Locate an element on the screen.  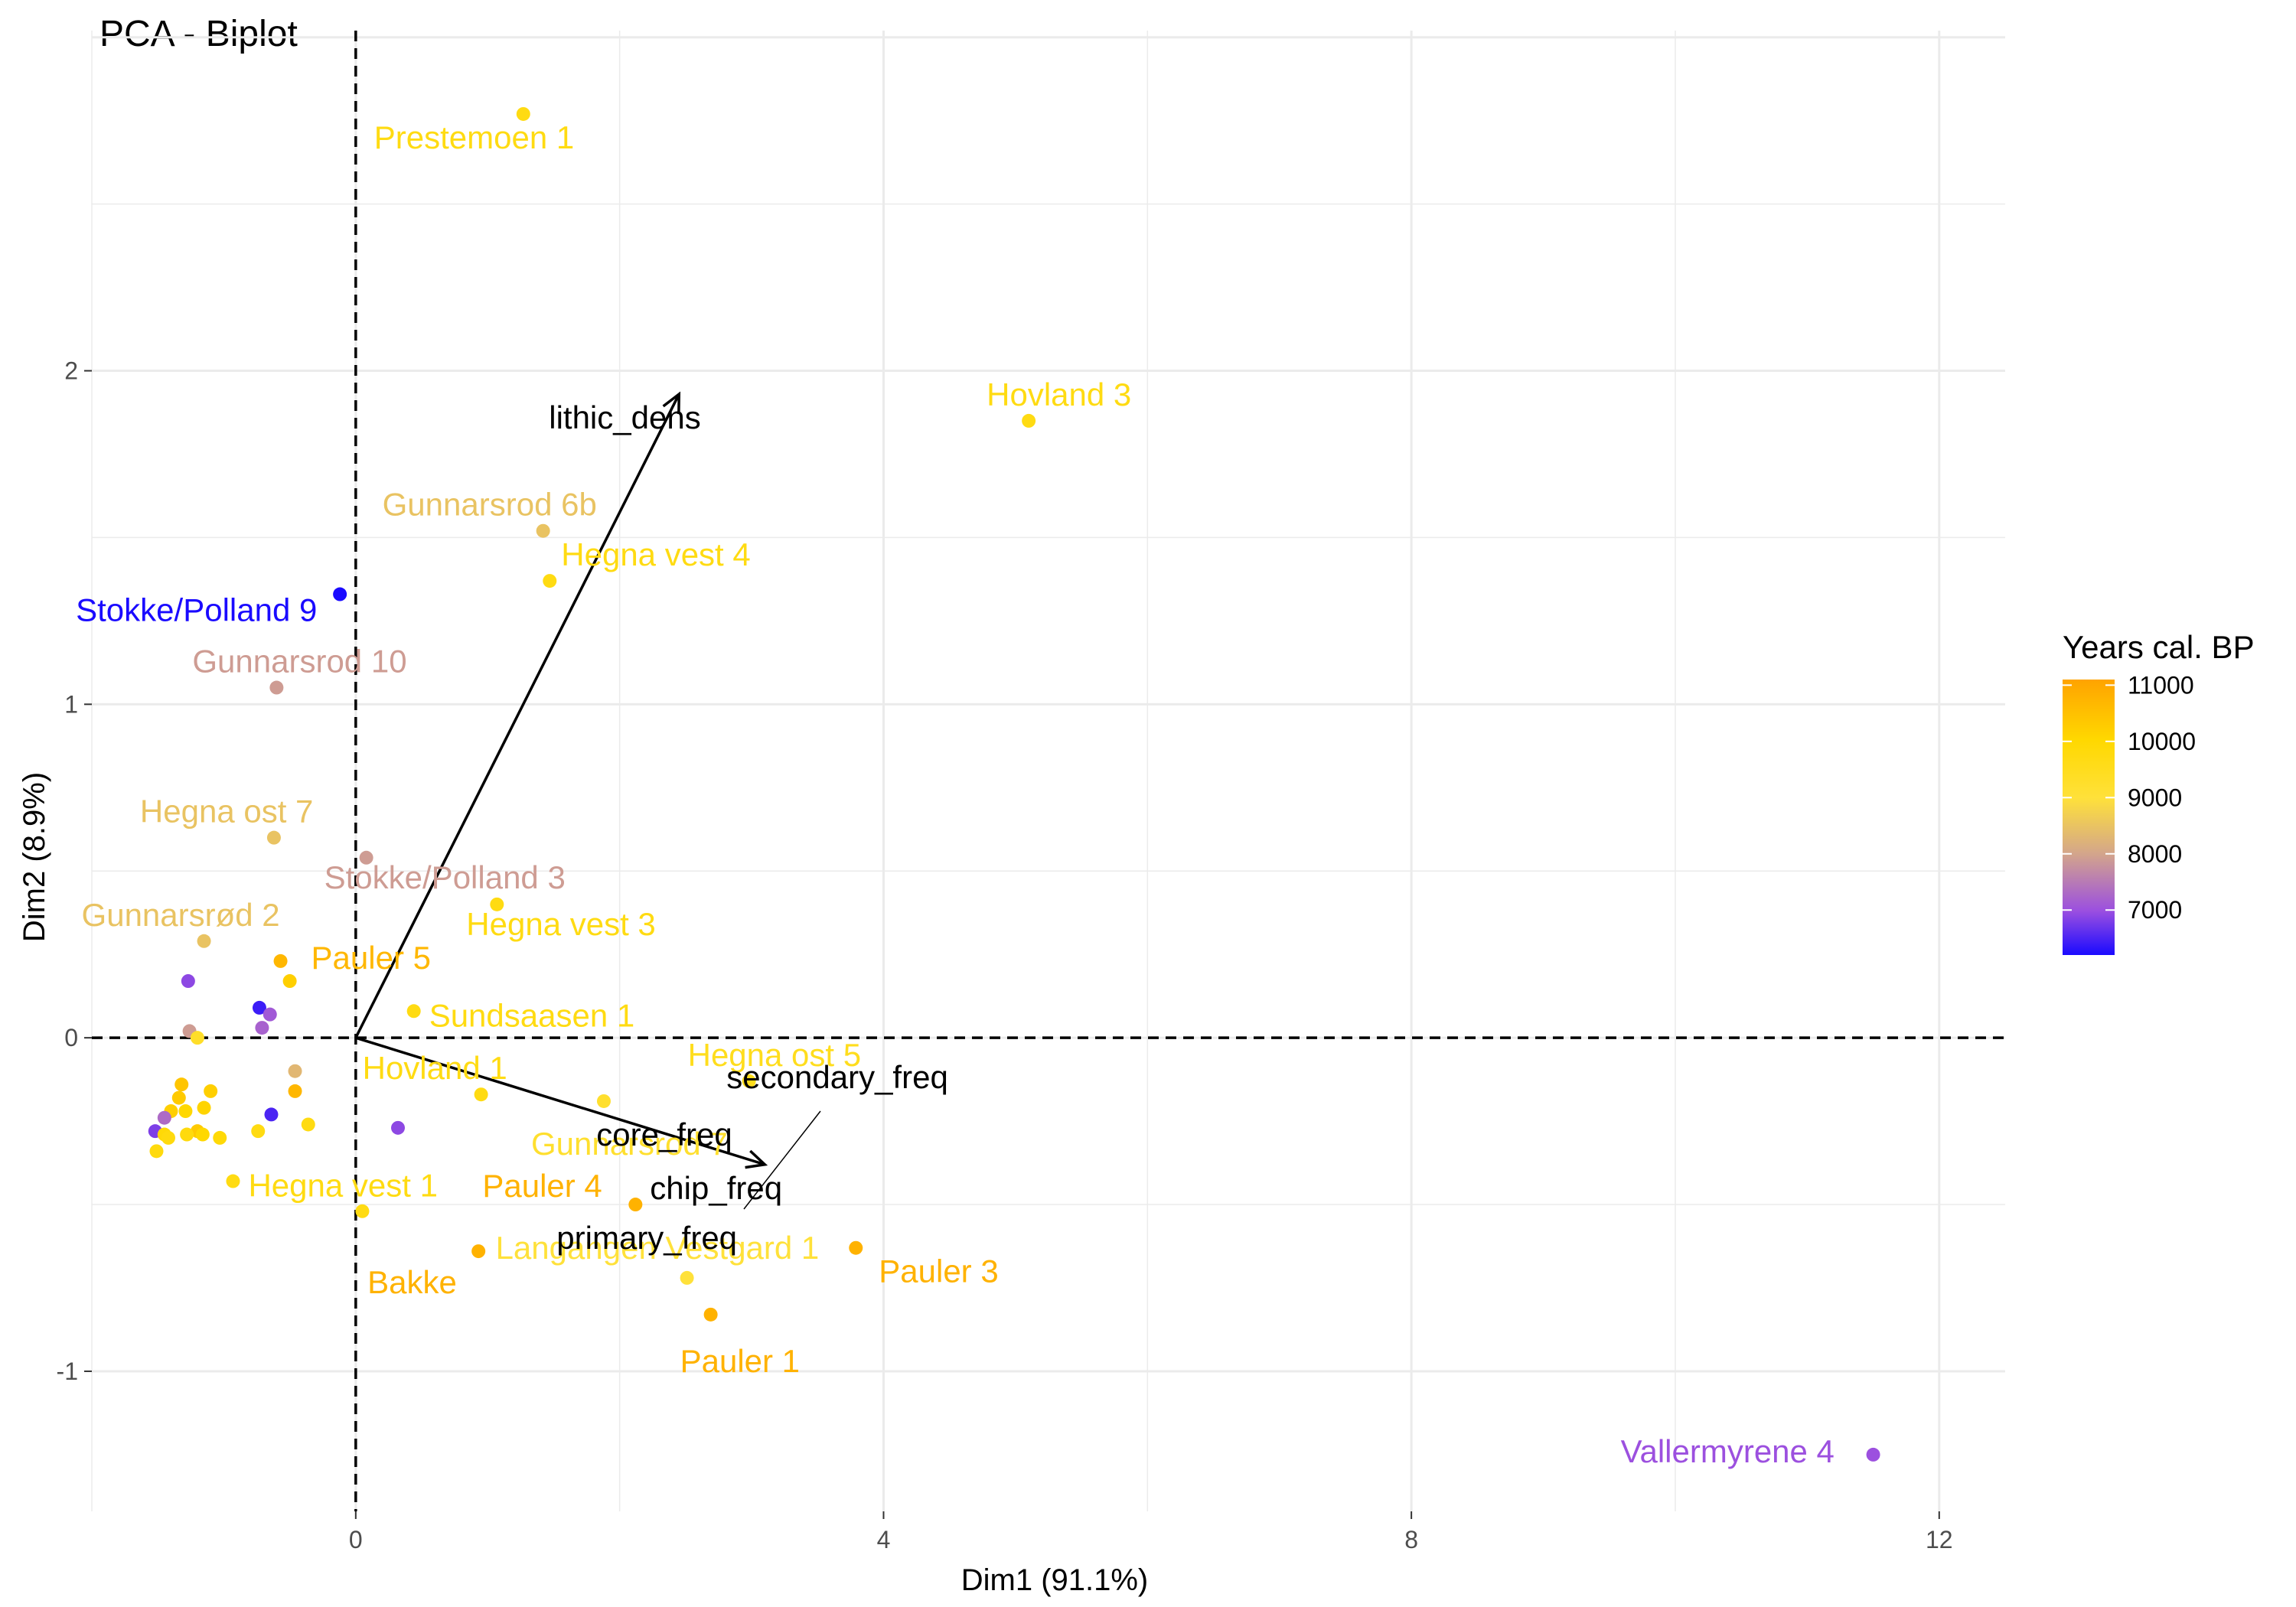
variable-label: chip_freq is located at coordinates (716, 1188).